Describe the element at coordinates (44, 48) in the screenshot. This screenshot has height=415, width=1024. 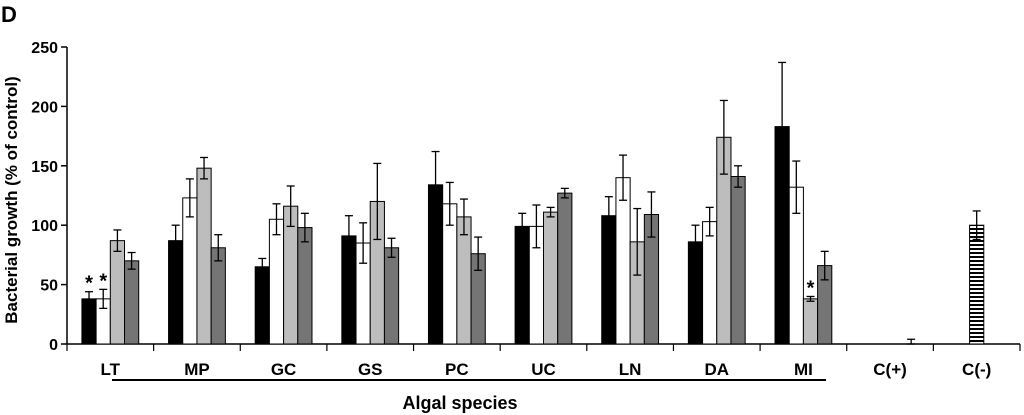
I see `y-tick-label: 250` at that location.